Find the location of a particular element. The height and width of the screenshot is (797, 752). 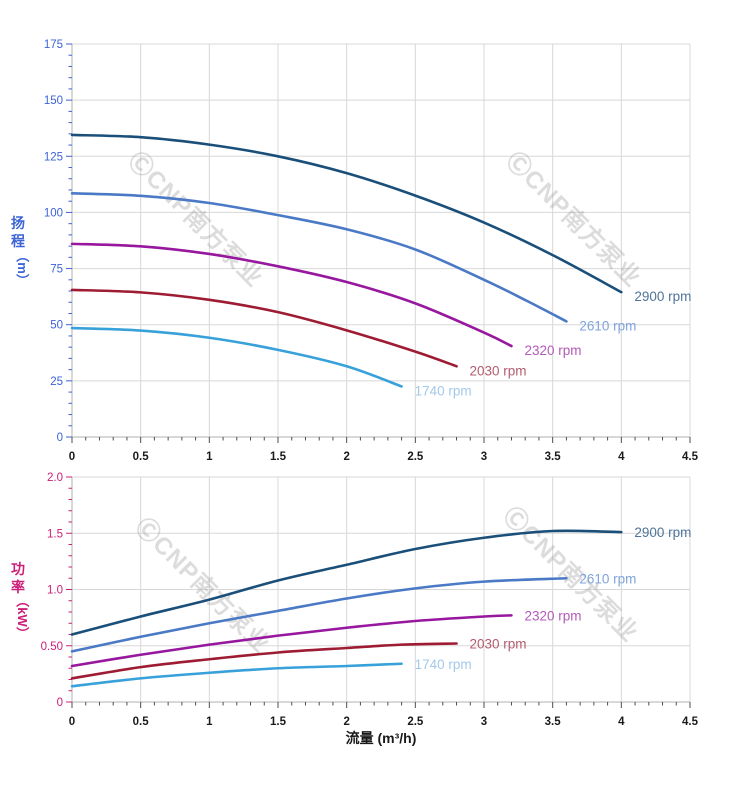

y-axis-title: 功 is located at coordinates (18, 569).